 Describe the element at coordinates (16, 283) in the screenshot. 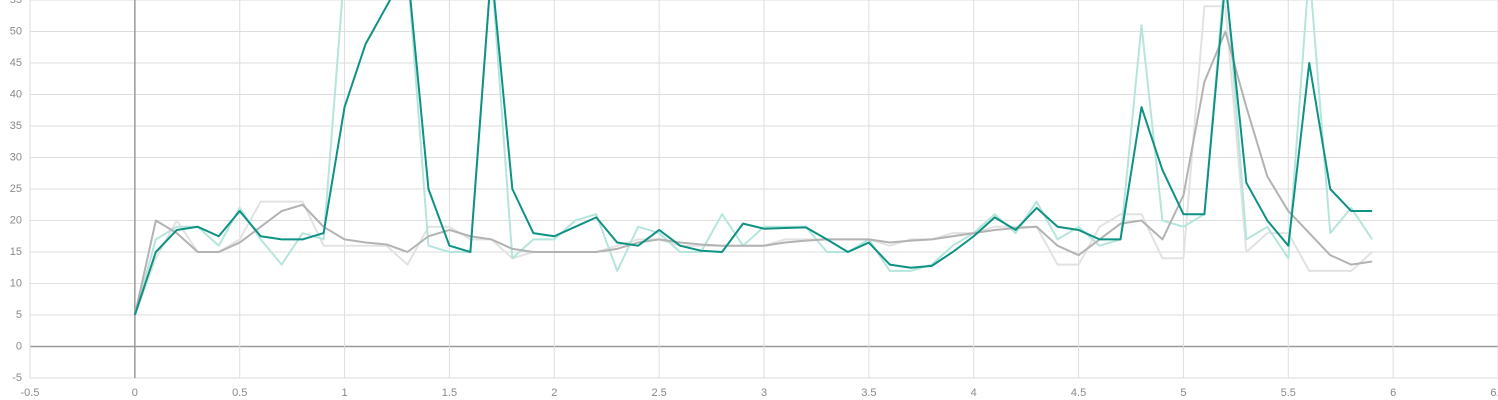

I see `y-tick-label: 10` at that location.